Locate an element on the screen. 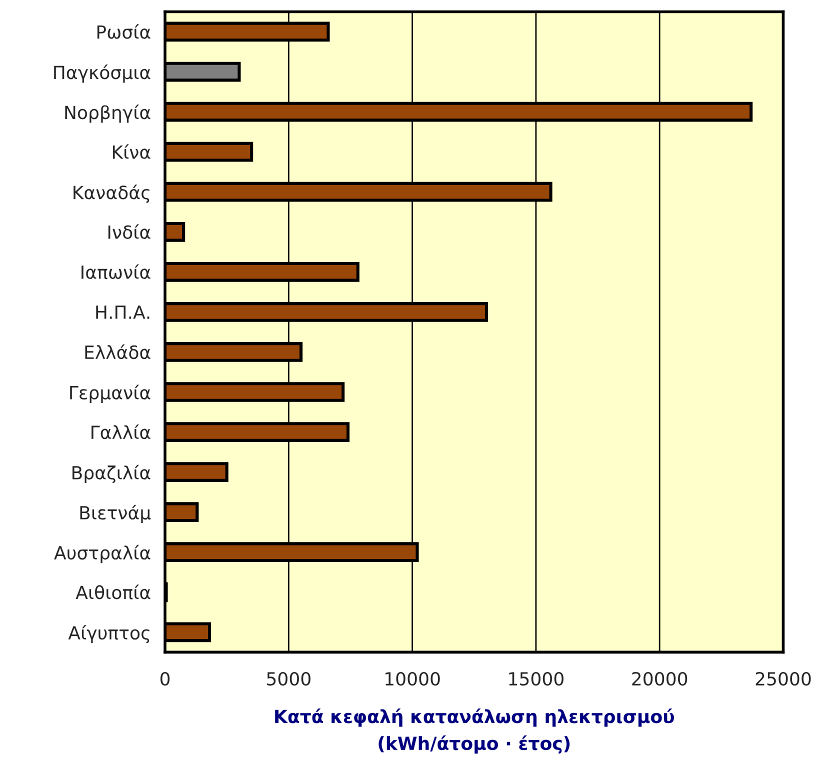 The height and width of the screenshot is (782, 821). y-tick-label: Ιαπωνία is located at coordinates (116, 272).